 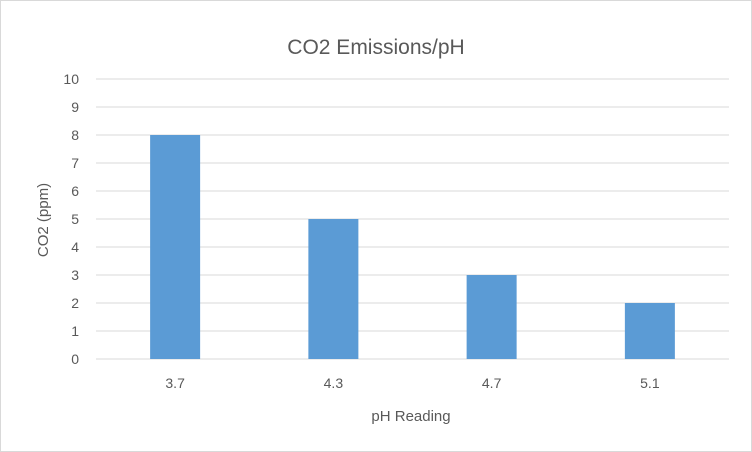 I want to click on y-axis-title: CO2 (ppm), so click(x=43, y=220).